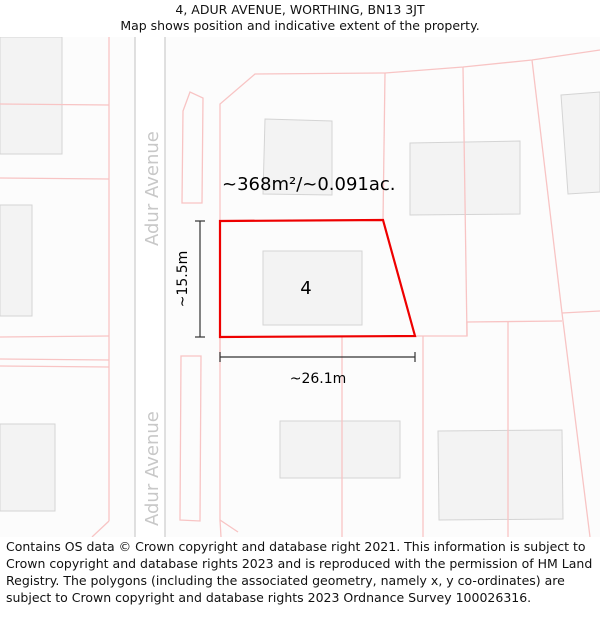  Describe the element at coordinates (305, 288) in the screenshot. I see `house-number-label: 4` at that location.